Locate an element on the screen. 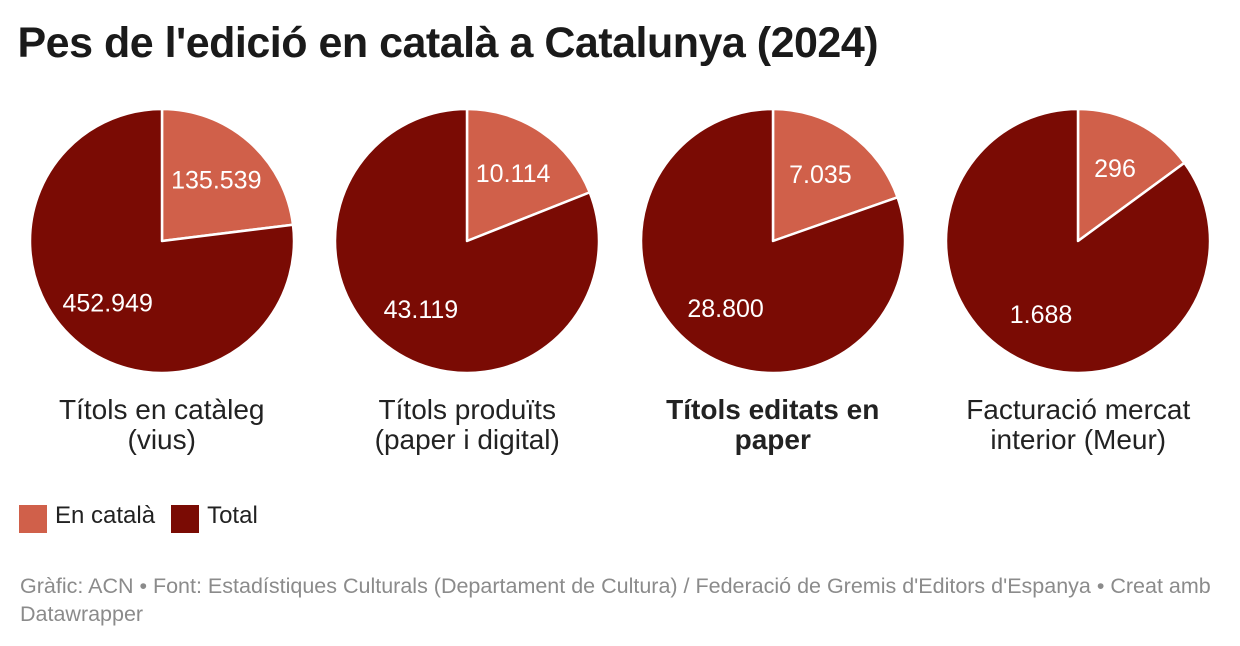  legend-item-total: Total is located at coordinates (214, 517).